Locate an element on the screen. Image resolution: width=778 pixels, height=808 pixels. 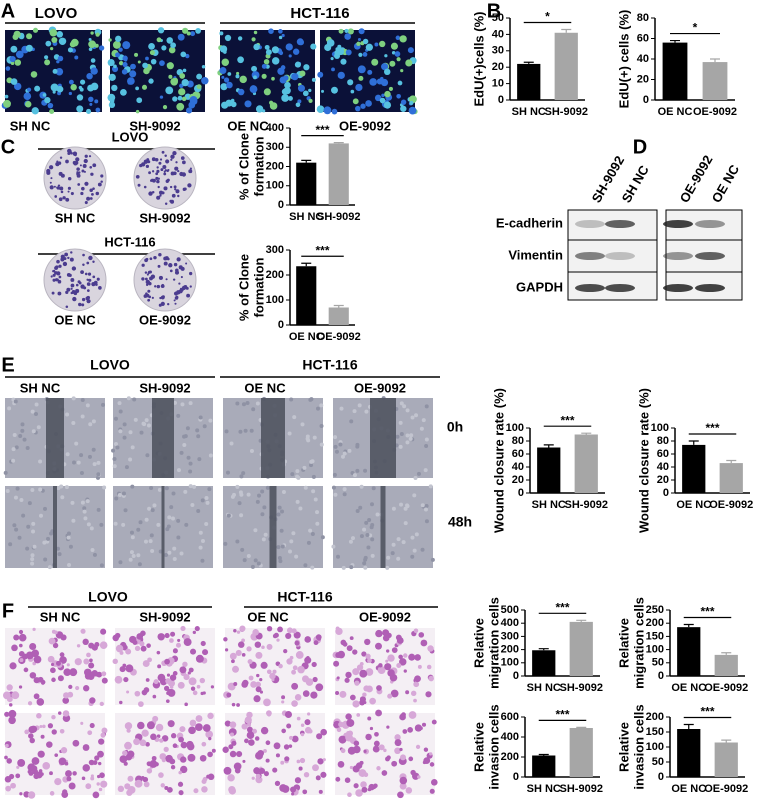
y-axis-label: Relative is located at coordinates (478, 747).